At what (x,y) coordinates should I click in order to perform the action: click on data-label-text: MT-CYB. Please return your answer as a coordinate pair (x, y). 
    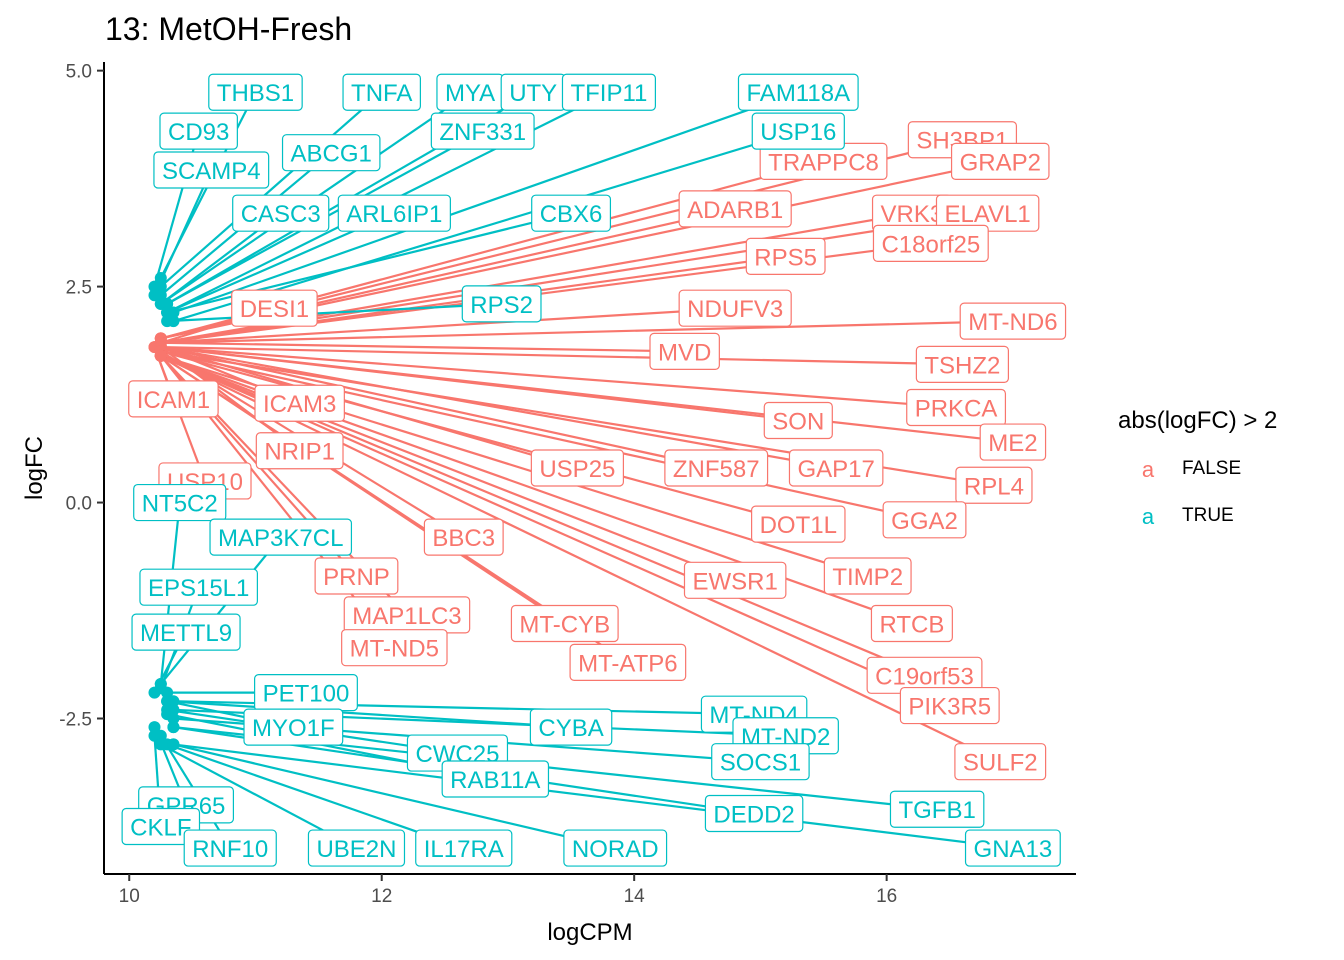
    Looking at the image, I should click on (564, 624).